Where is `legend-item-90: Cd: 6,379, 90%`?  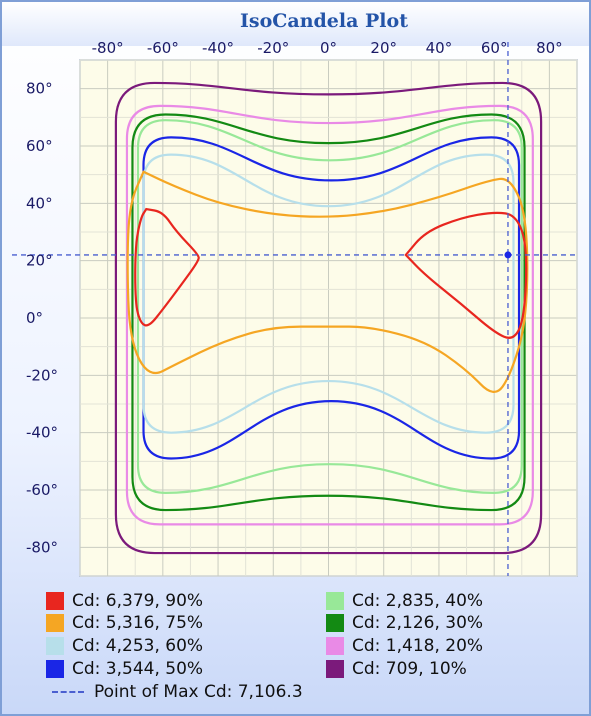
legend-item-90: Cd: 6,379, 90% is located at coordinates (124, 601).